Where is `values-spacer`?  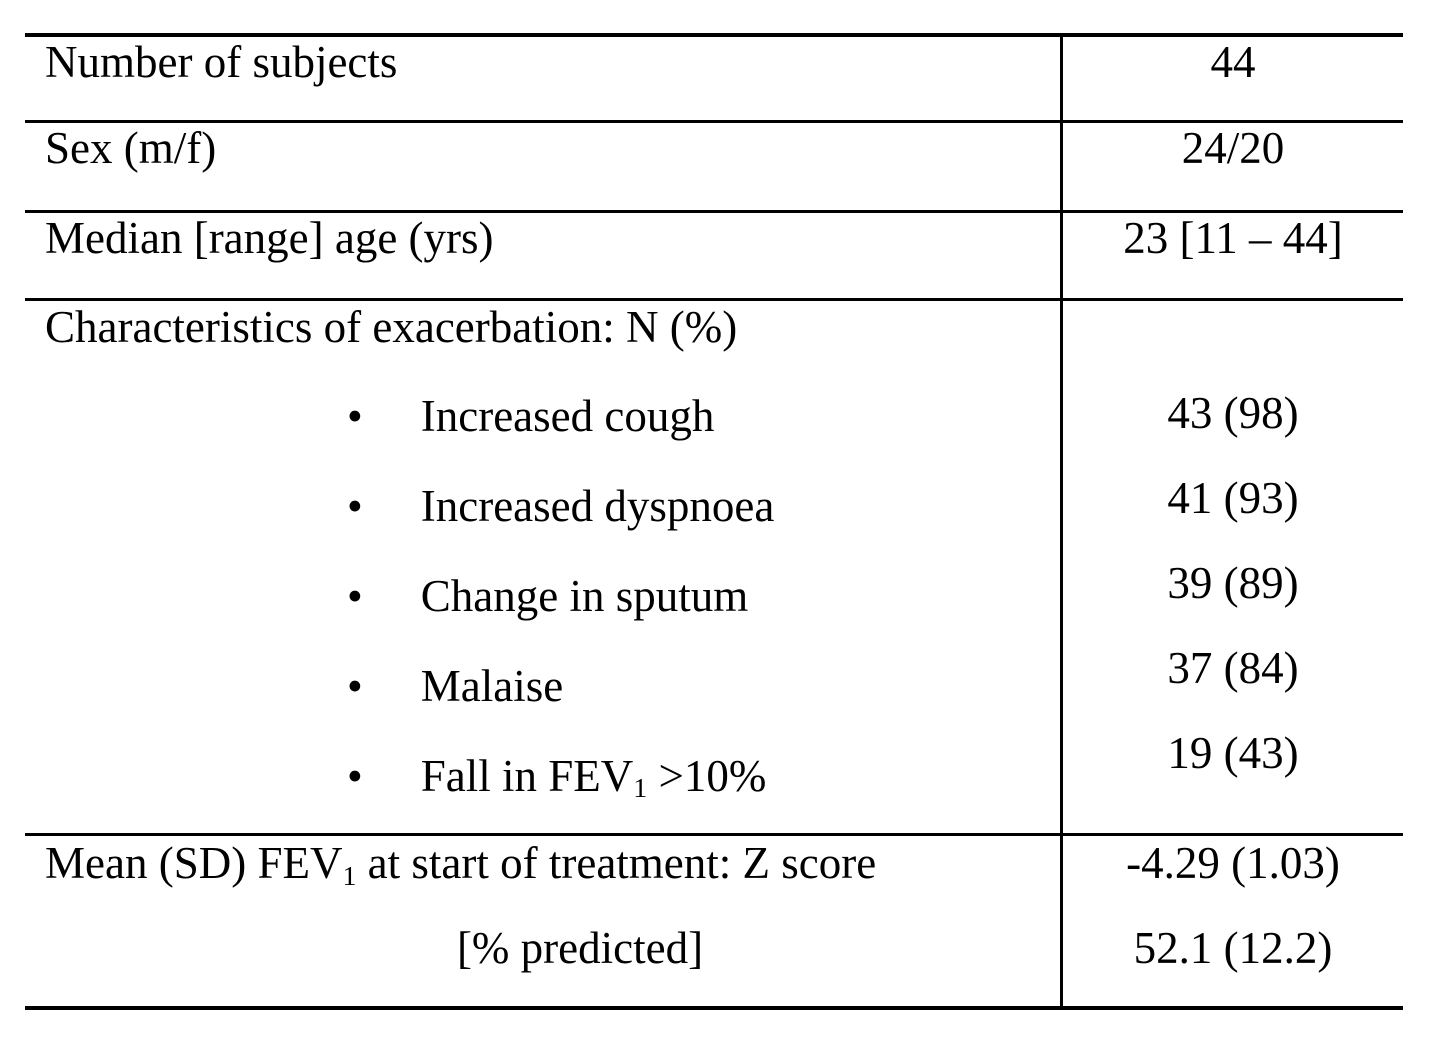 values-spacer is located at coordinates (1233, 336).